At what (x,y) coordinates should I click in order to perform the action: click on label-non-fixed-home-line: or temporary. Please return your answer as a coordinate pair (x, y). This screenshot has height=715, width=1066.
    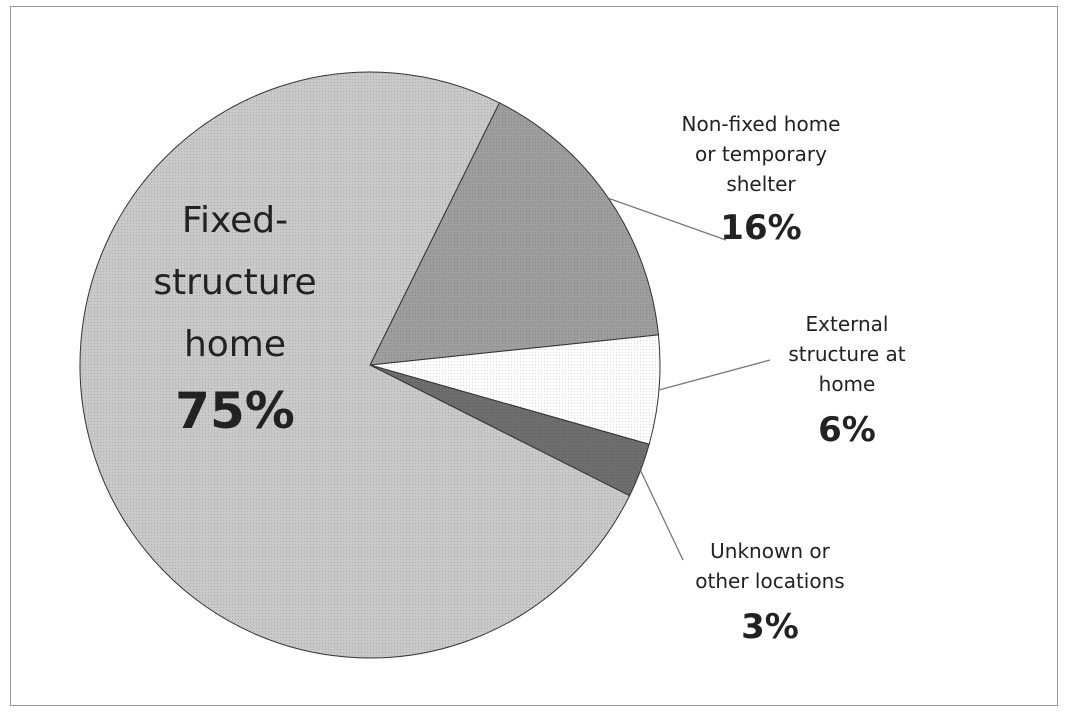
    Looking at the image, I should click on (761, 154).